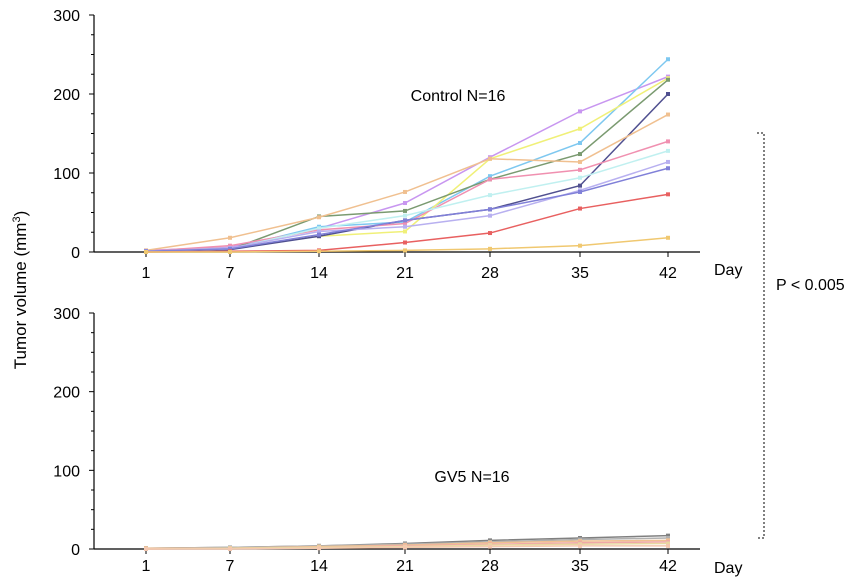  What do you see at coordinates (407, 196) in the screenshot?
I see `series-line` at bounding box center [407, 196].